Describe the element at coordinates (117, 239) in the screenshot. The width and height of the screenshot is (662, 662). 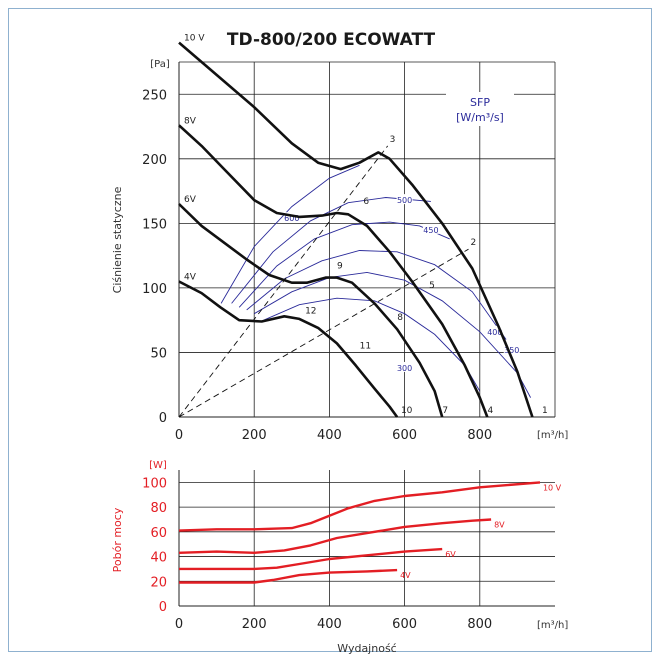
I see `top-y-axis-title: Ciśnienie statyczne` at that location.